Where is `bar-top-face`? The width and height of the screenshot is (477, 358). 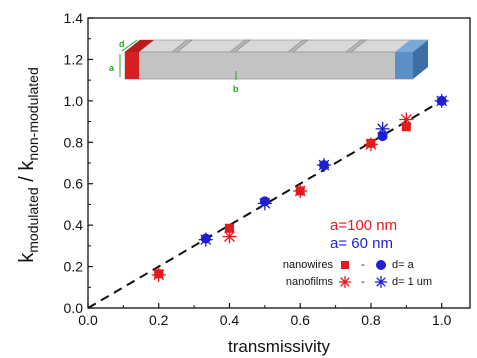
bar-top-face is located at coordinates (276, 46).